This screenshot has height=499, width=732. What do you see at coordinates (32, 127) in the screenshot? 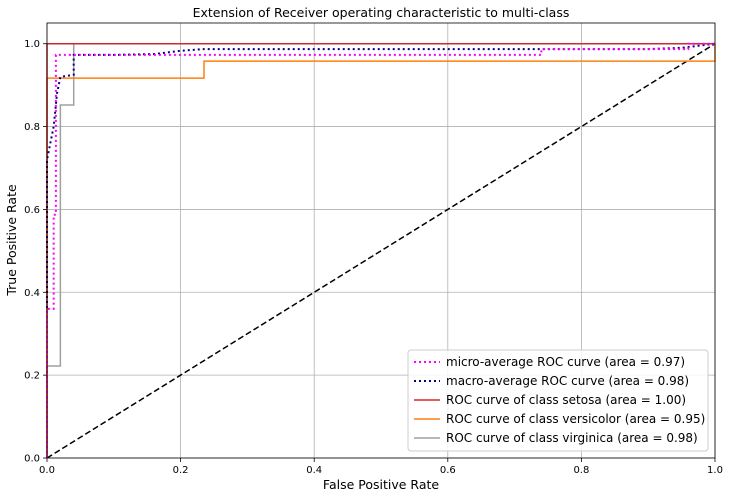
I see `y-tick-label: 0.8` at bounding box center [32, 127].